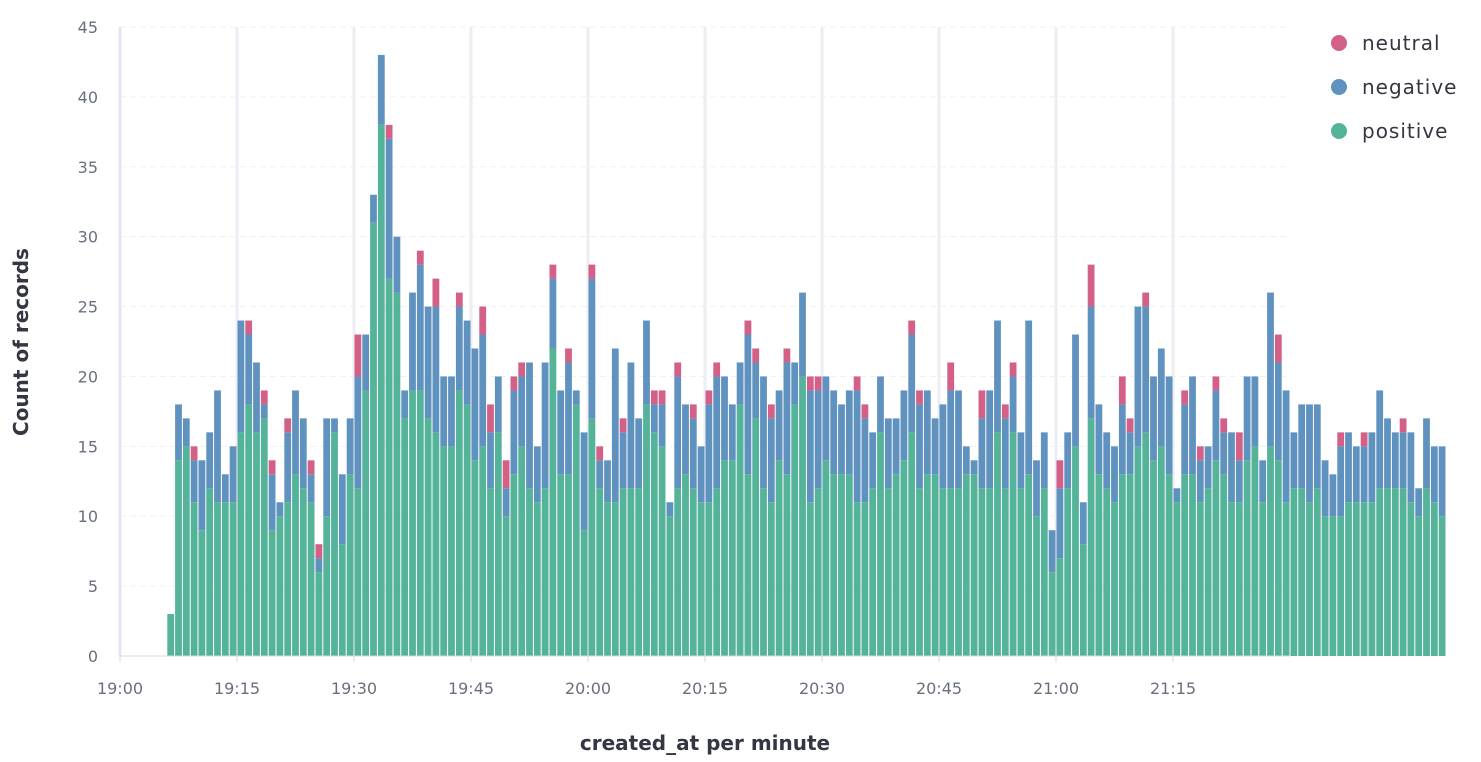 The width and height of the screenshot is (1481, 762). Describe the element at coordinates (1401, 43) in the screenshot. I see `legend-item-neutral: neutral` at that location.